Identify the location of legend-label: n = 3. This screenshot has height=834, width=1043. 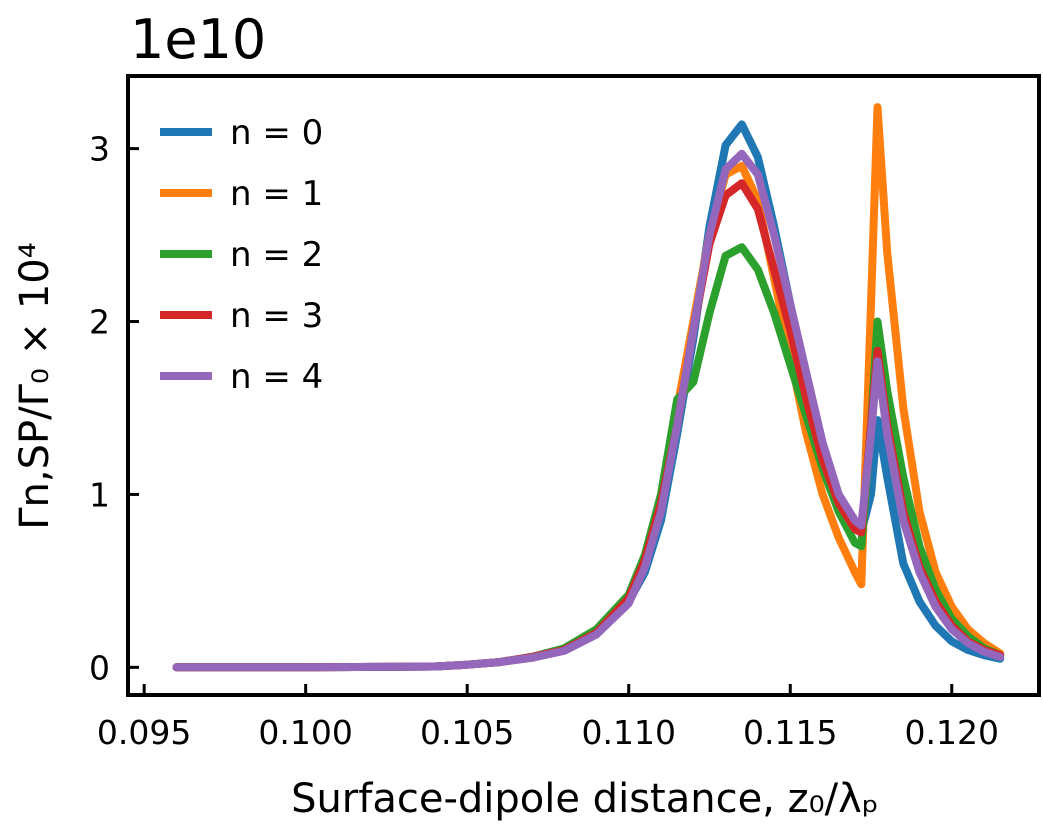
(276, 316).